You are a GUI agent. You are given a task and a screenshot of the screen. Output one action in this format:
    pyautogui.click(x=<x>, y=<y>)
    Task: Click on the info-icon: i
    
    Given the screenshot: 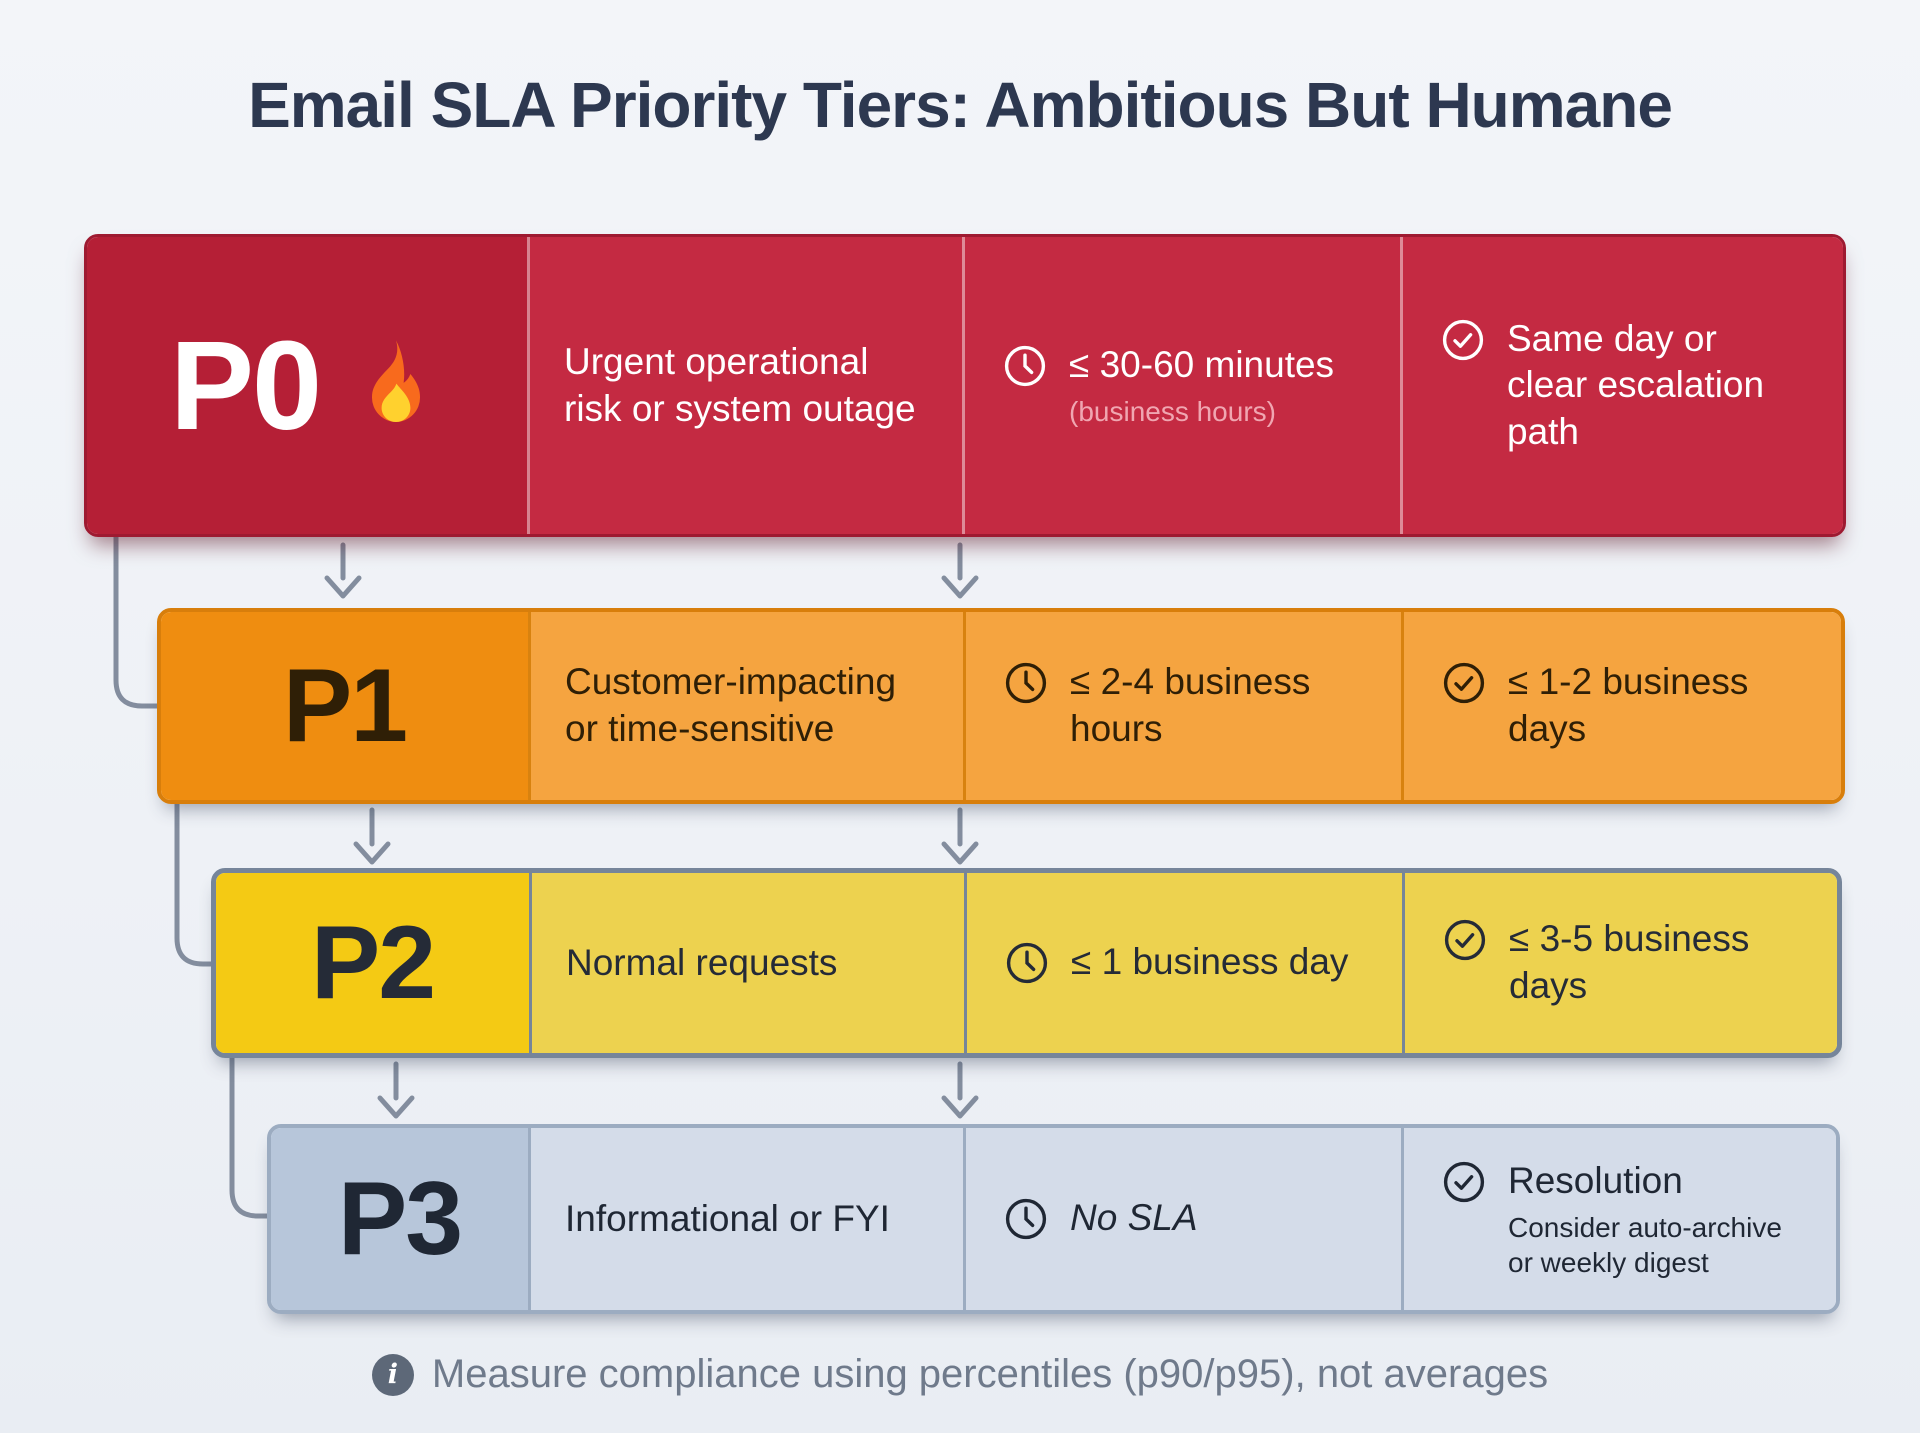 What is the action you would take?
    pyautogui.click(x=392, y=1374)
    